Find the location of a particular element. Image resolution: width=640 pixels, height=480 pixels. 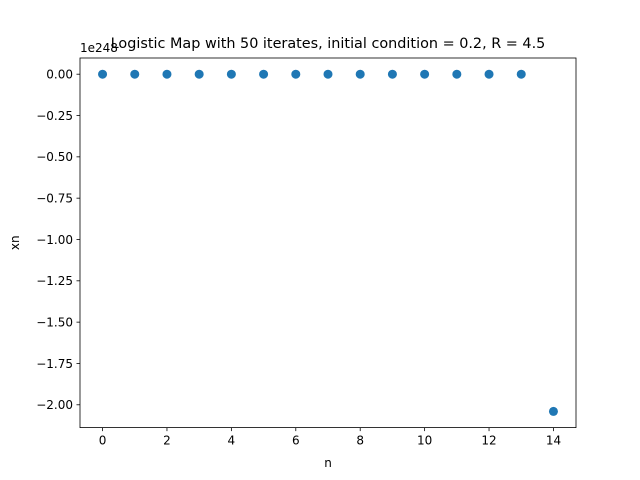

x-tick-label: 12 is located at coordinates (488, 441).